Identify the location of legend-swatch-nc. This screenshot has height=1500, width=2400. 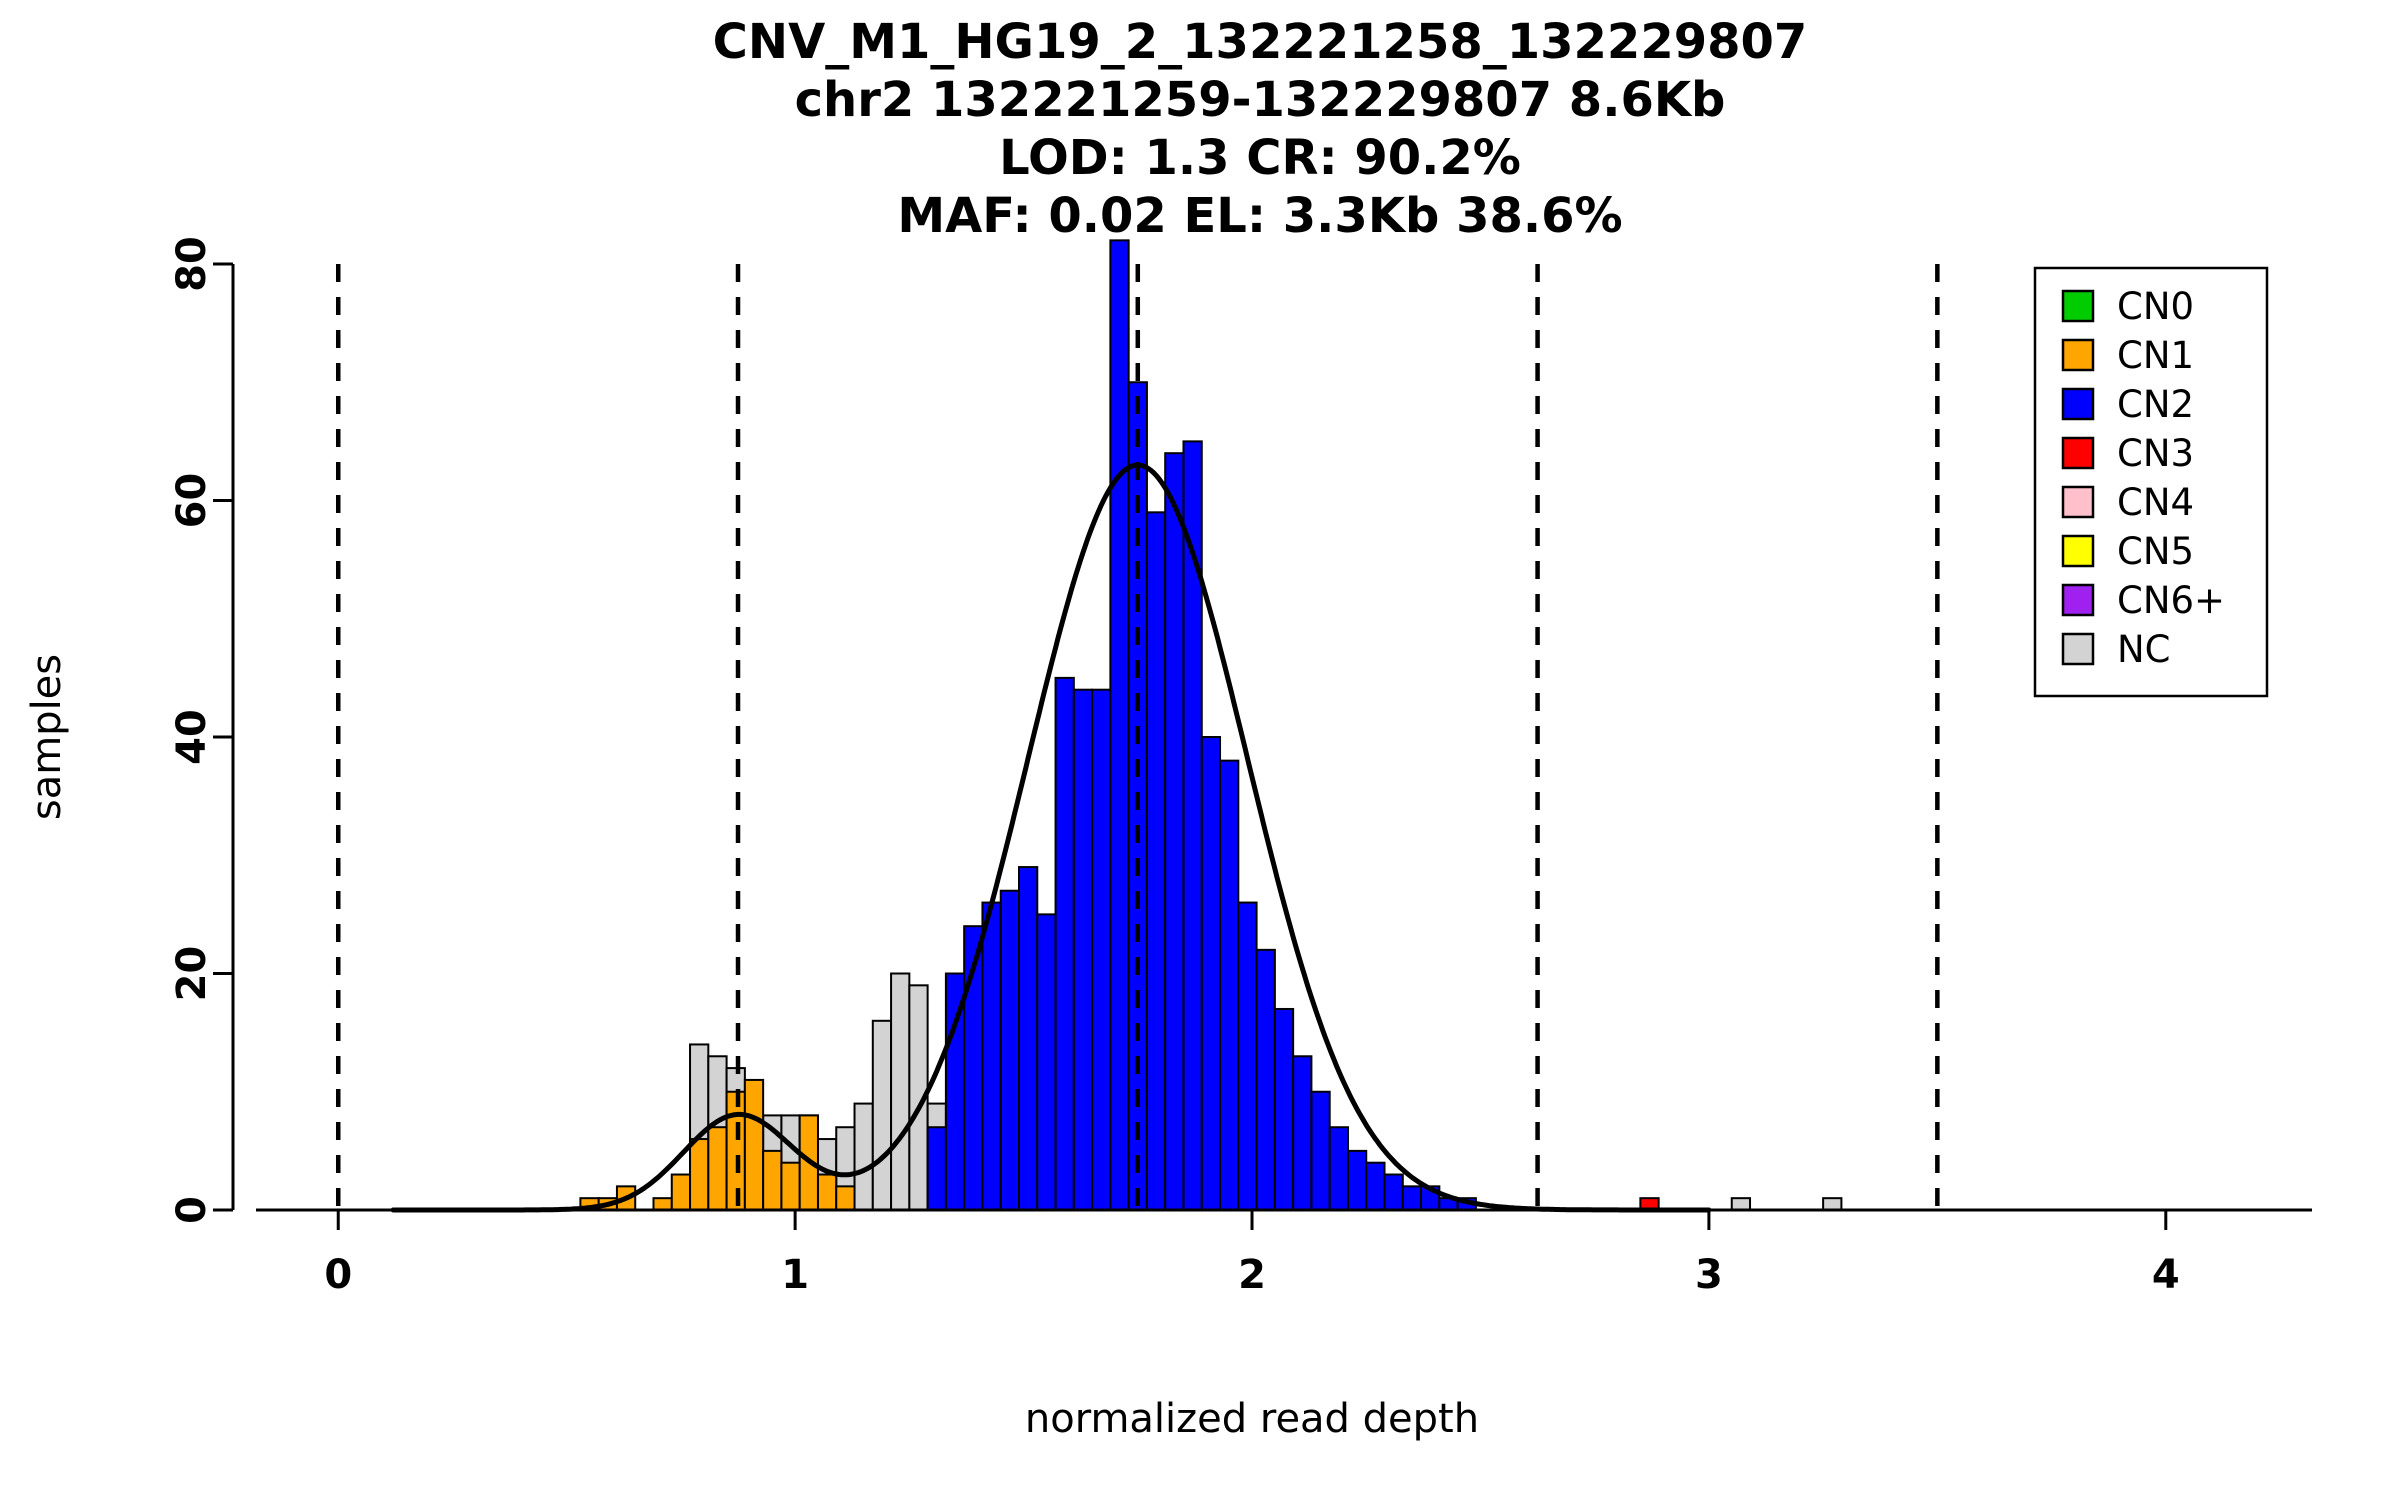
(2078, 649).